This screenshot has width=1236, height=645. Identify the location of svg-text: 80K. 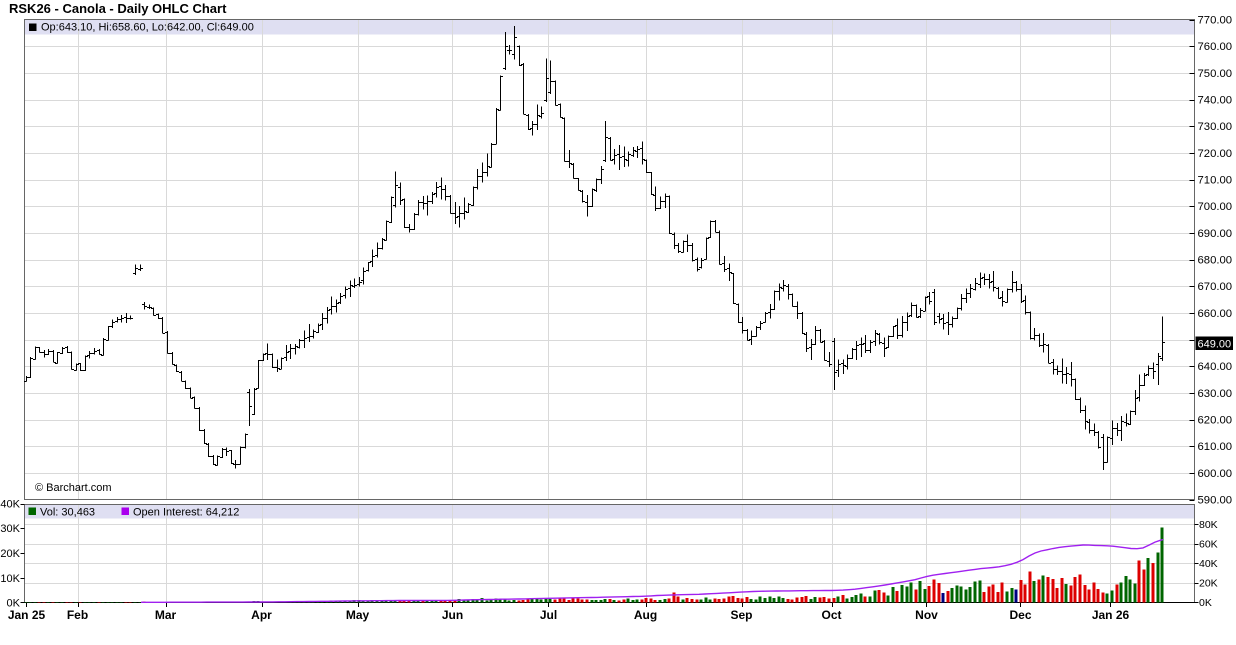
(1208, 525).